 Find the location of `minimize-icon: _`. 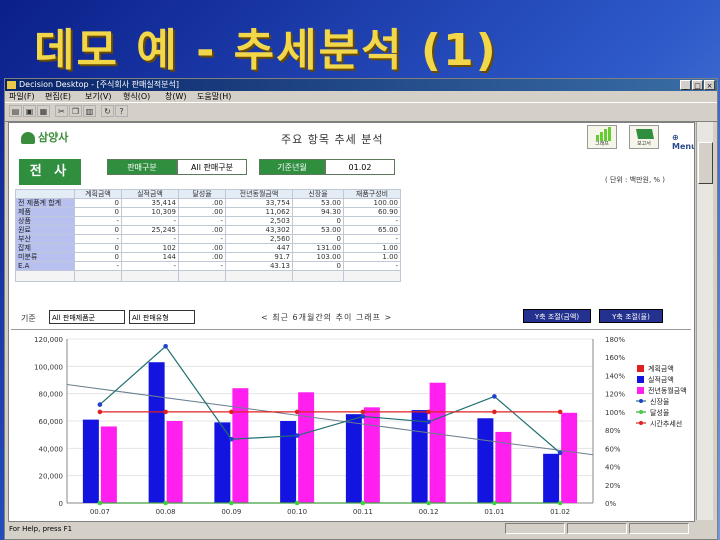

minimize-icon: _ is located at coordinates (685, 85).